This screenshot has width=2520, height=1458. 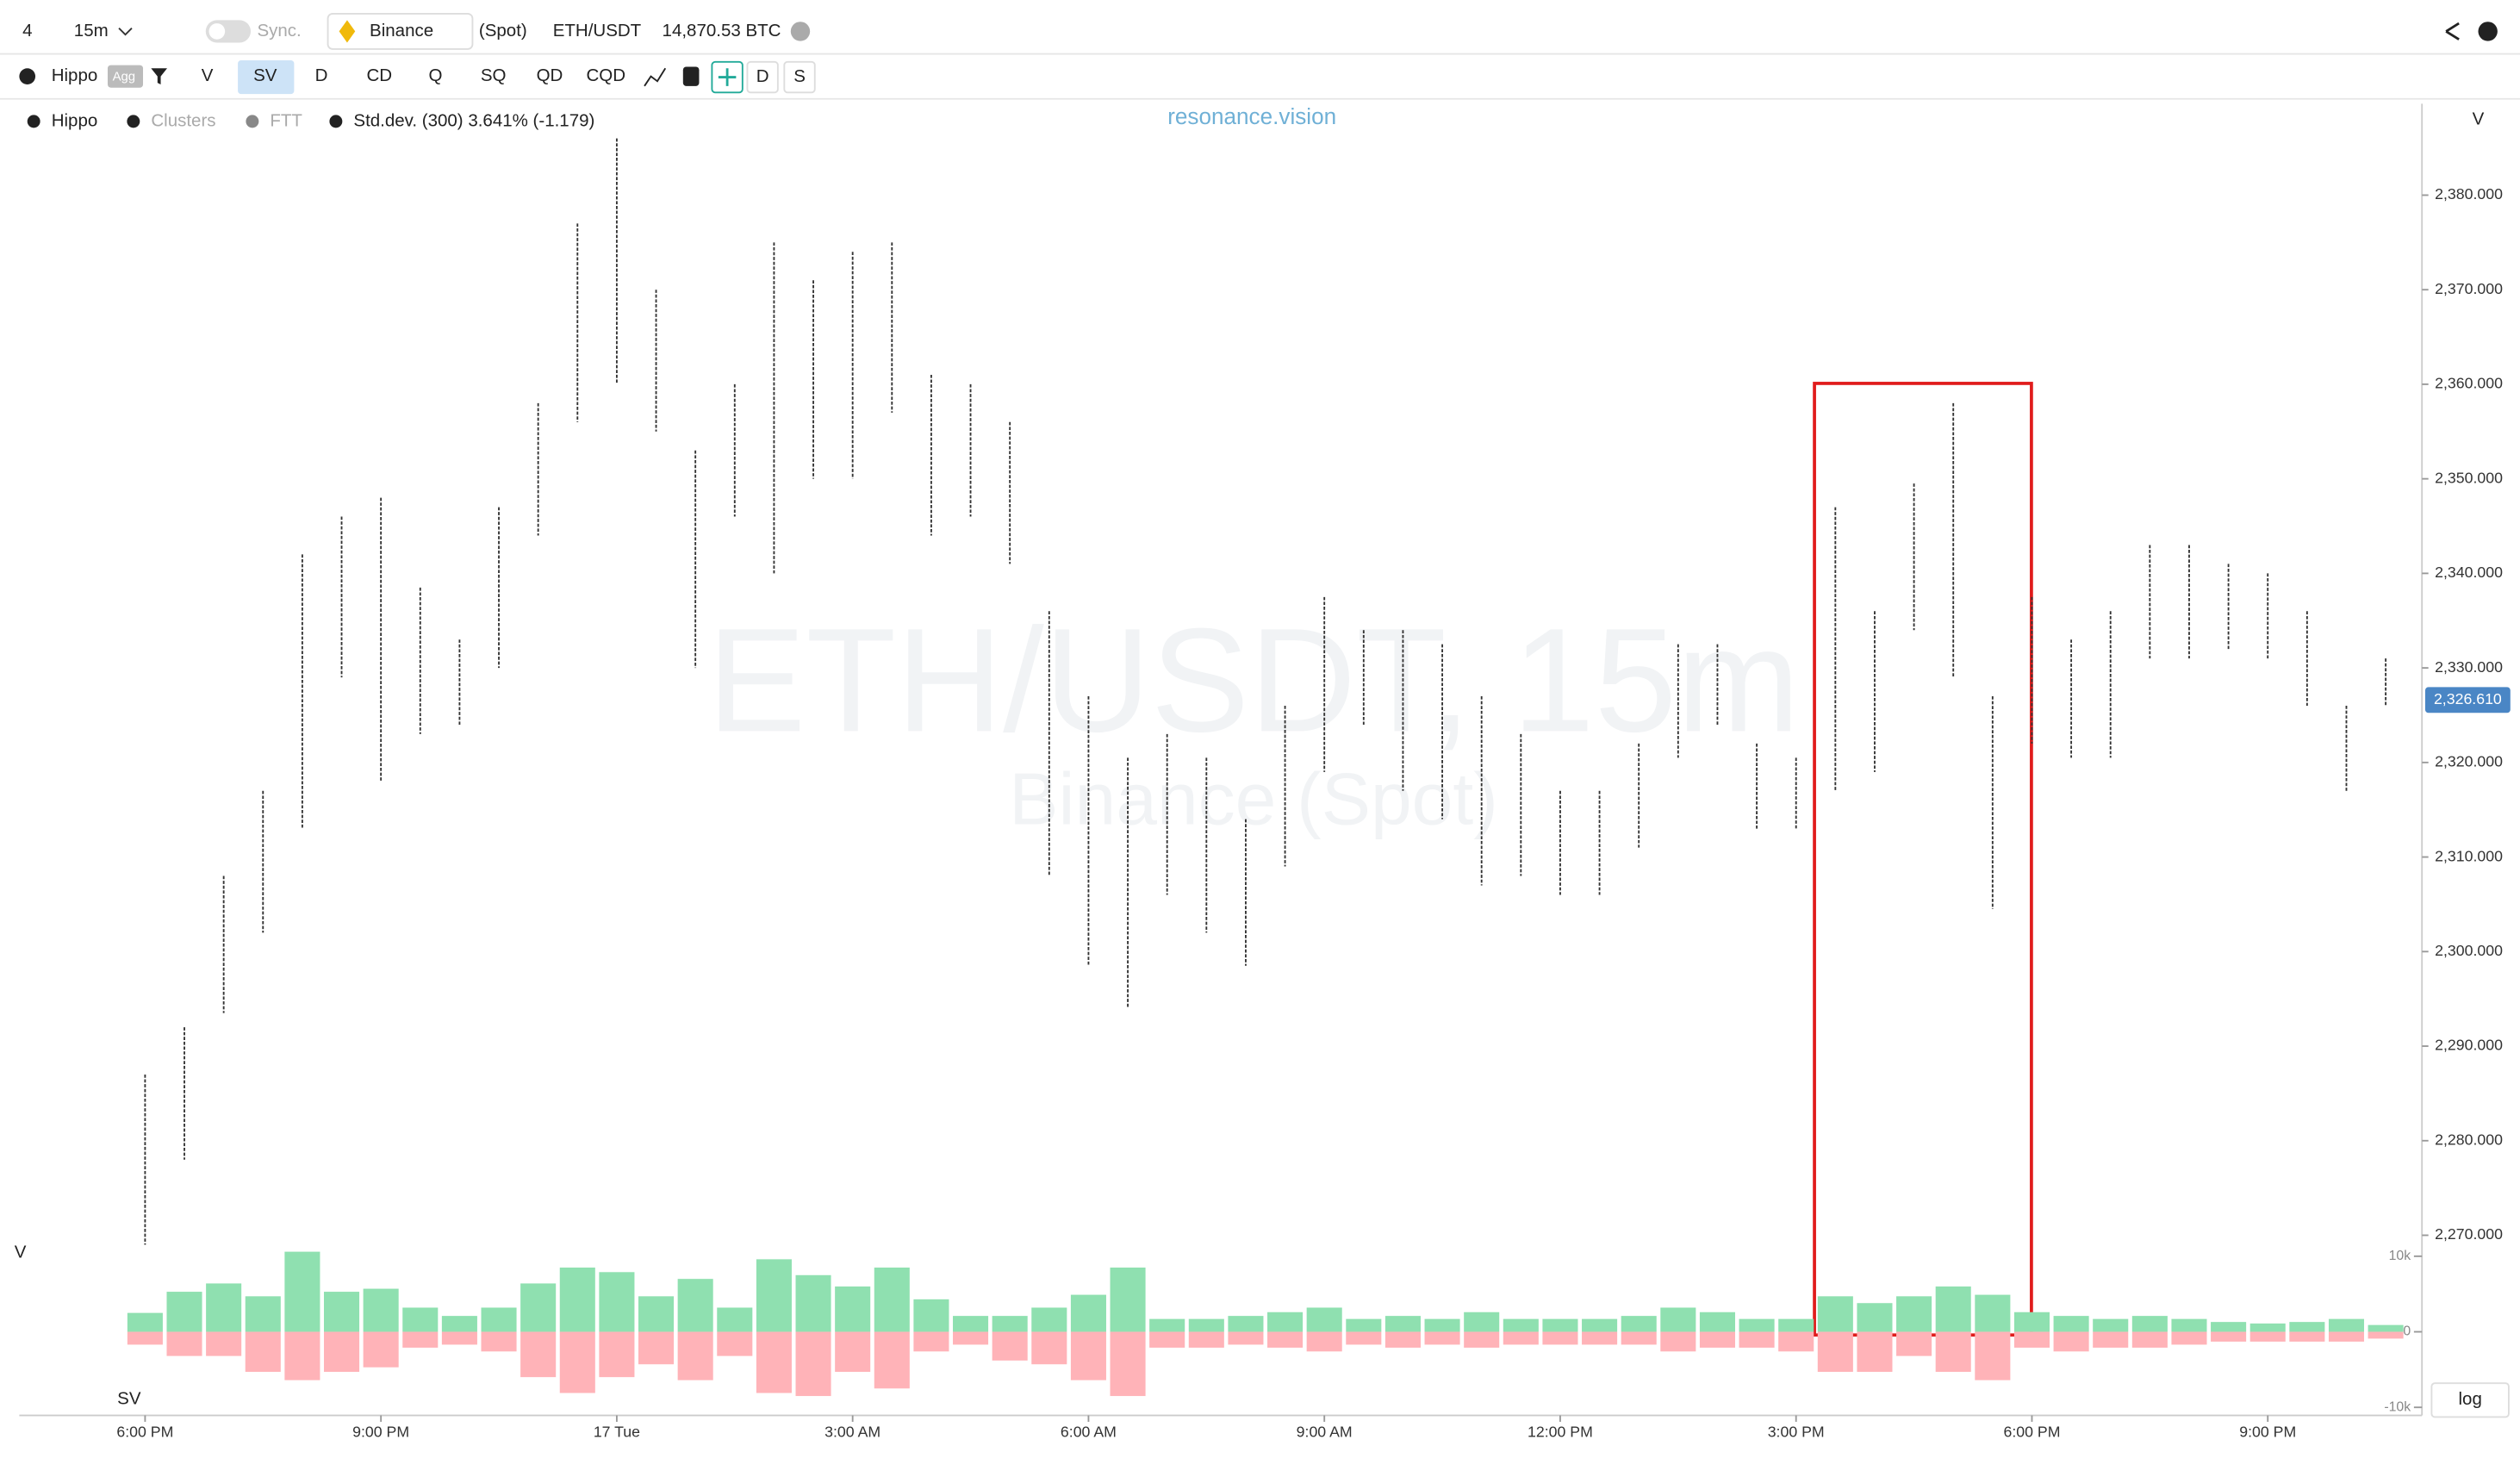 I want to click on help-icon, so click(x=2488, y=31).